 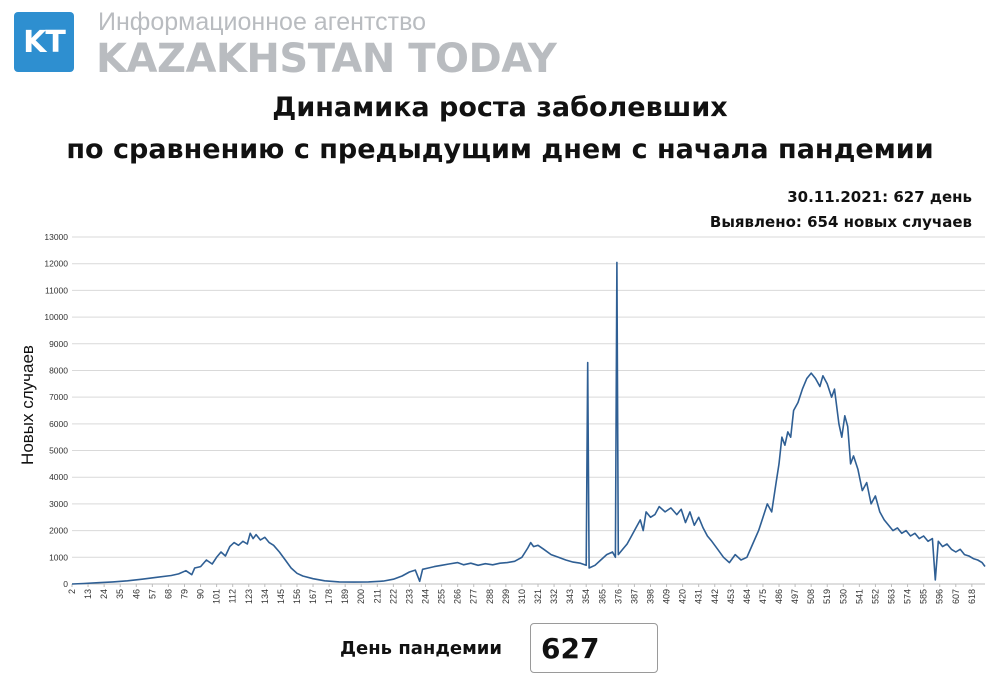 I want to click on x-tick-label: 123, so click(x=249, y=596).